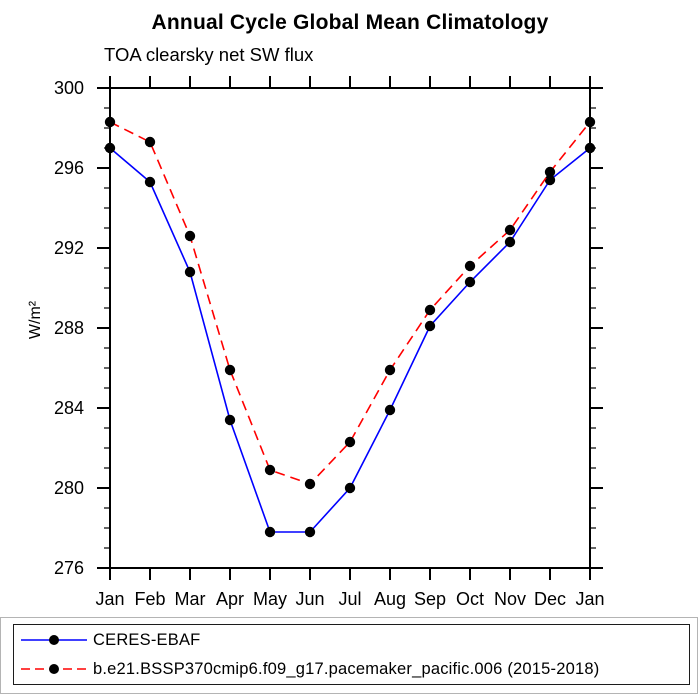  I want to click on legend-label-ceres-ebaf: CERES-EBAF, so click(147, 639).